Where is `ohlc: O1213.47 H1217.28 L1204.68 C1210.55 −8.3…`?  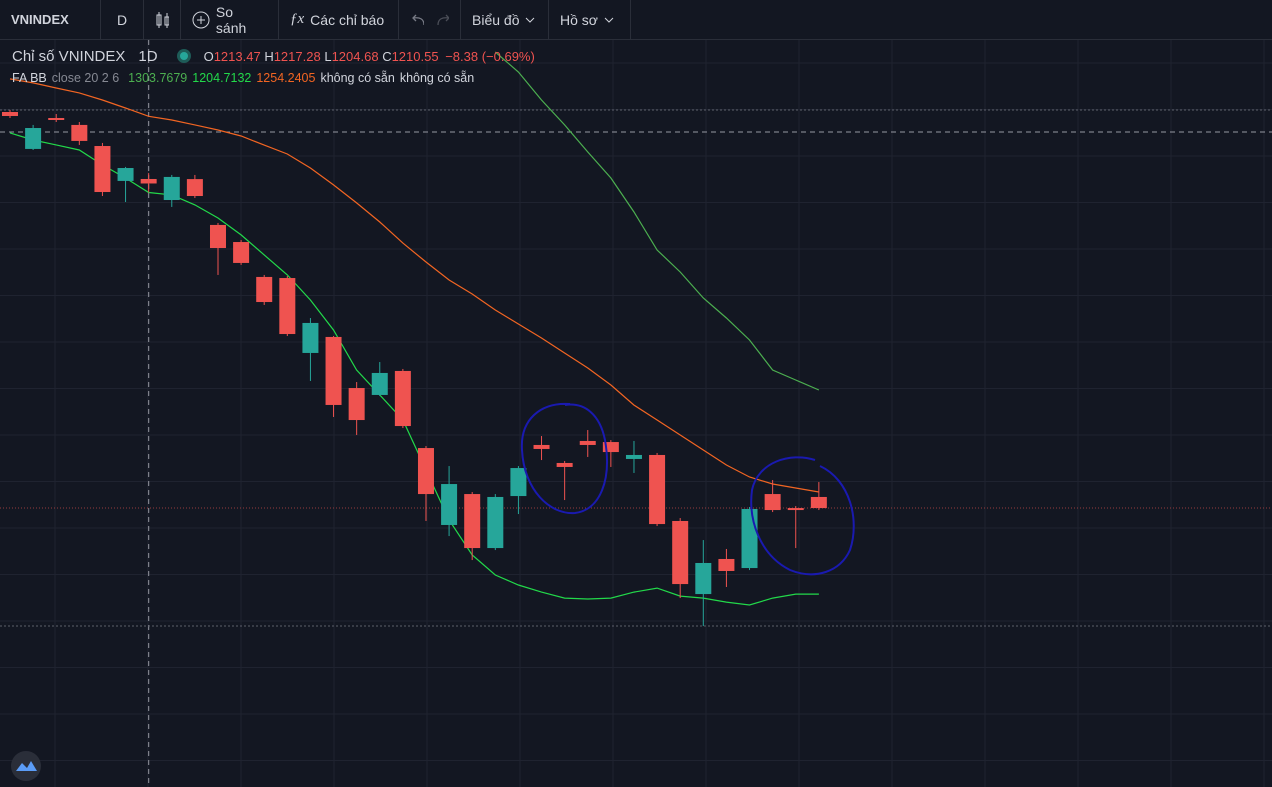 ohlc: O1213.47 H1217.28 L1204.68 C1210.55 −8.3… is located at coordinates (369, 56).